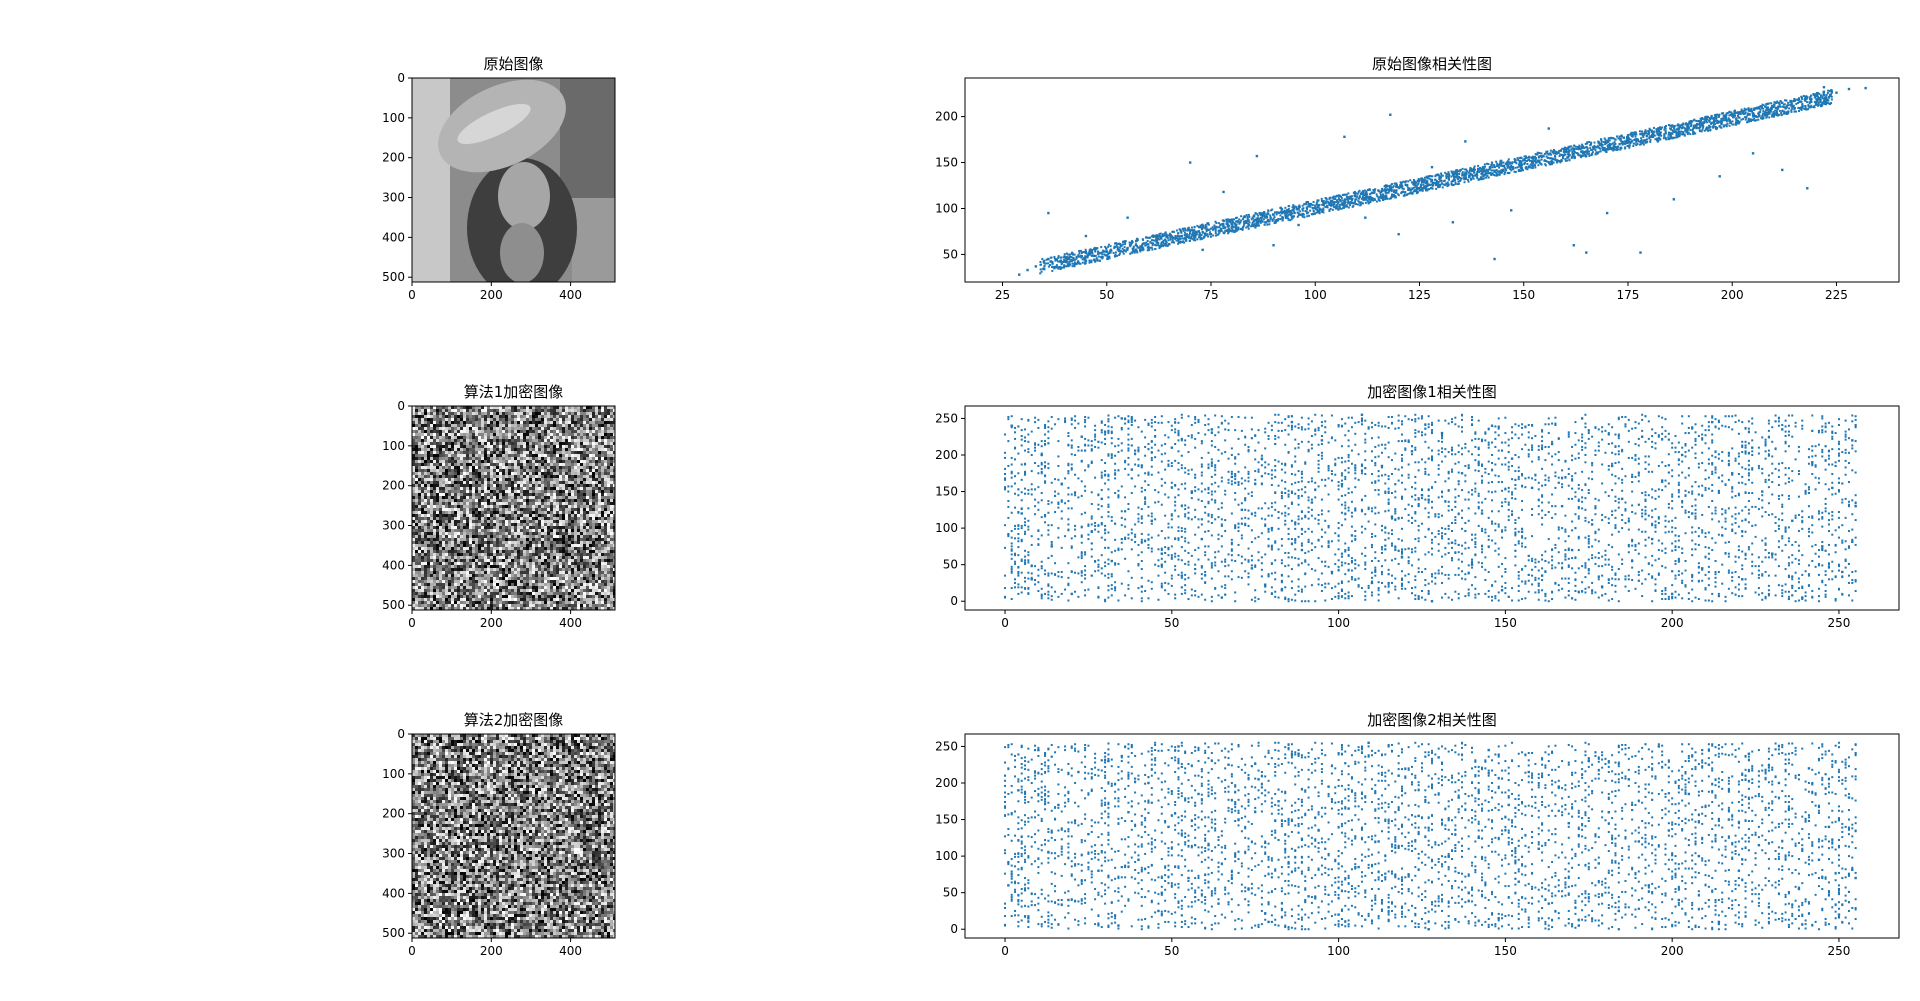 This screenshot has height=1001, width=1920. Describe the element at coordinates (393, 277) in the screenshot. I see `y-tick-label: 500` at that location.